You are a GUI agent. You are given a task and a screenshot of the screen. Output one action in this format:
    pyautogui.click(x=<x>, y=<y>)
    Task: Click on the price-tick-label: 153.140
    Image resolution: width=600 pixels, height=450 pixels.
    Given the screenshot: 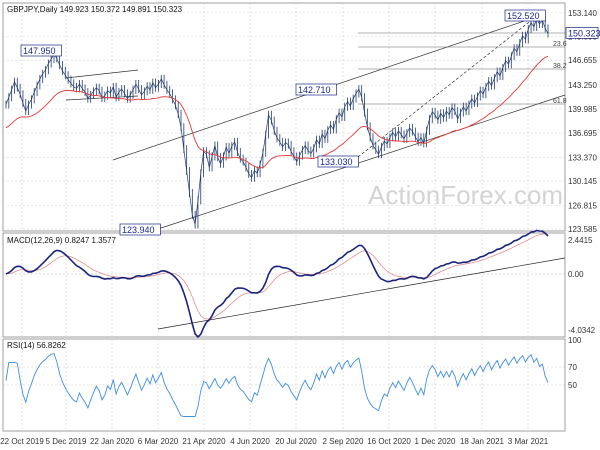 What is the action you would take?
    pyautogui.click(x=582, y=13)
    